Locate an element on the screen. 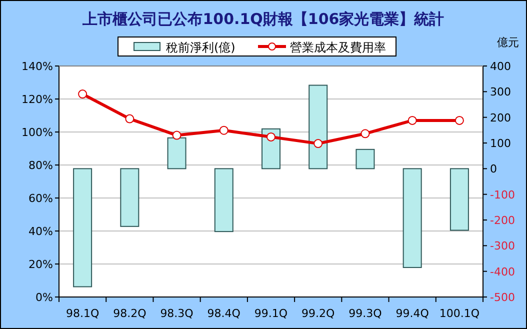 Image resolution: width=527 pixels, height=329 pixels. y2-tick-label: -500 is located at coordinates (502, 297).